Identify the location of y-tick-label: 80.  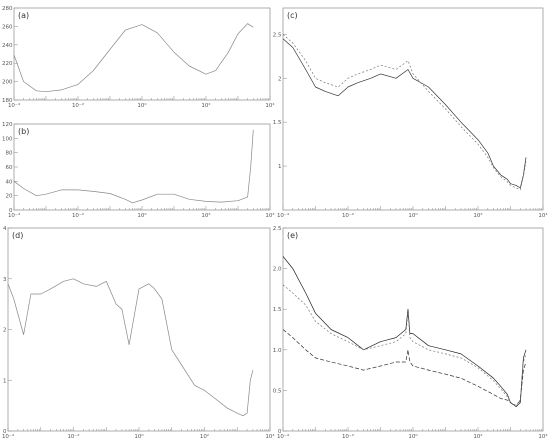
(9, 154).